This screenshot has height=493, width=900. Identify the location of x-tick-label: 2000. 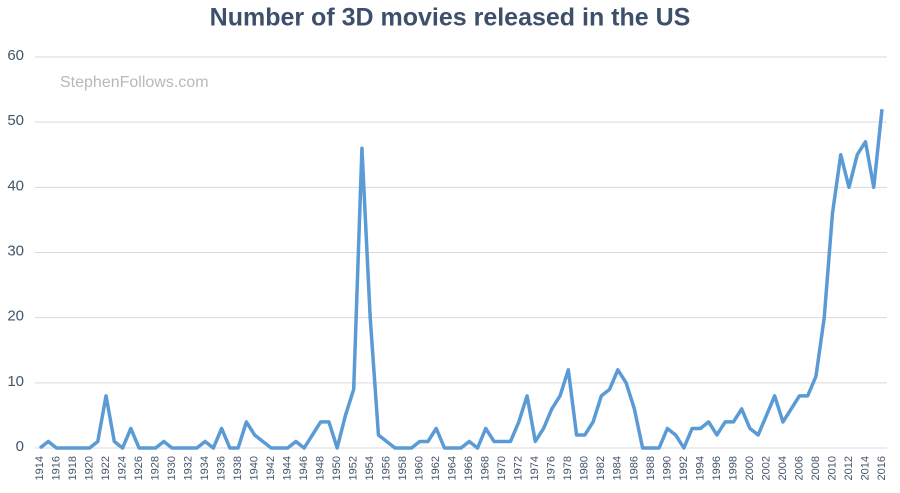
(750, 468).